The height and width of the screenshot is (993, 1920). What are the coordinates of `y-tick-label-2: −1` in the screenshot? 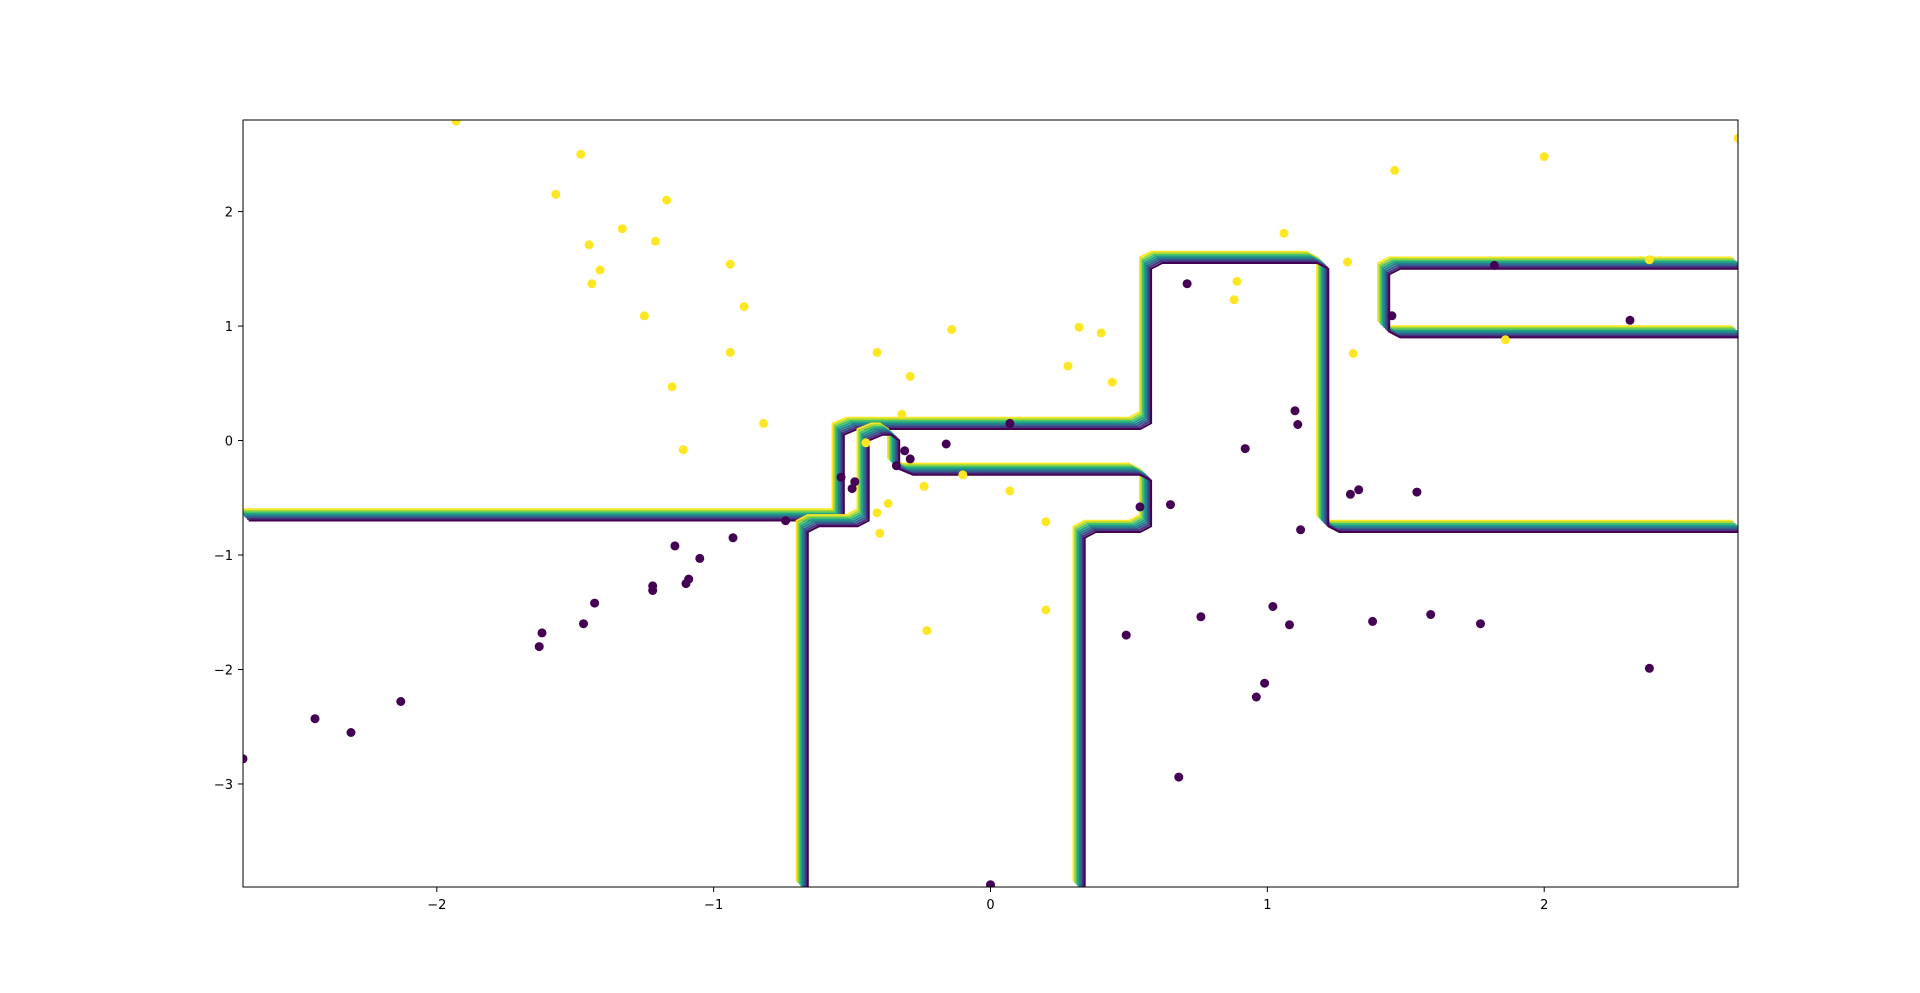 It's located at (223, 556).